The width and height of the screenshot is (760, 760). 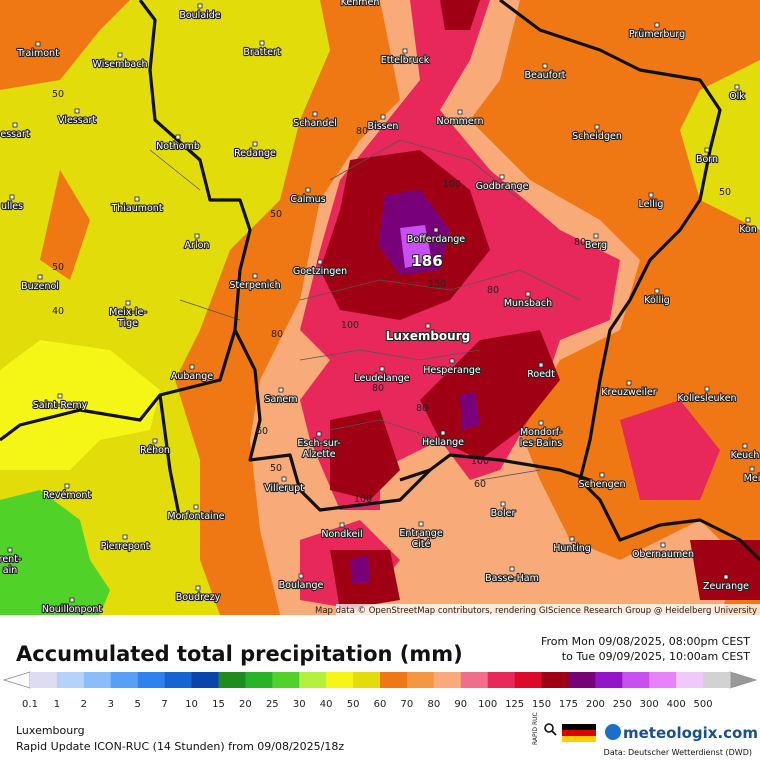 What do you see at coordinates (360, 4) in the screenshot?
I see `place-label: Kehmen` at bounding box center [360, 4].